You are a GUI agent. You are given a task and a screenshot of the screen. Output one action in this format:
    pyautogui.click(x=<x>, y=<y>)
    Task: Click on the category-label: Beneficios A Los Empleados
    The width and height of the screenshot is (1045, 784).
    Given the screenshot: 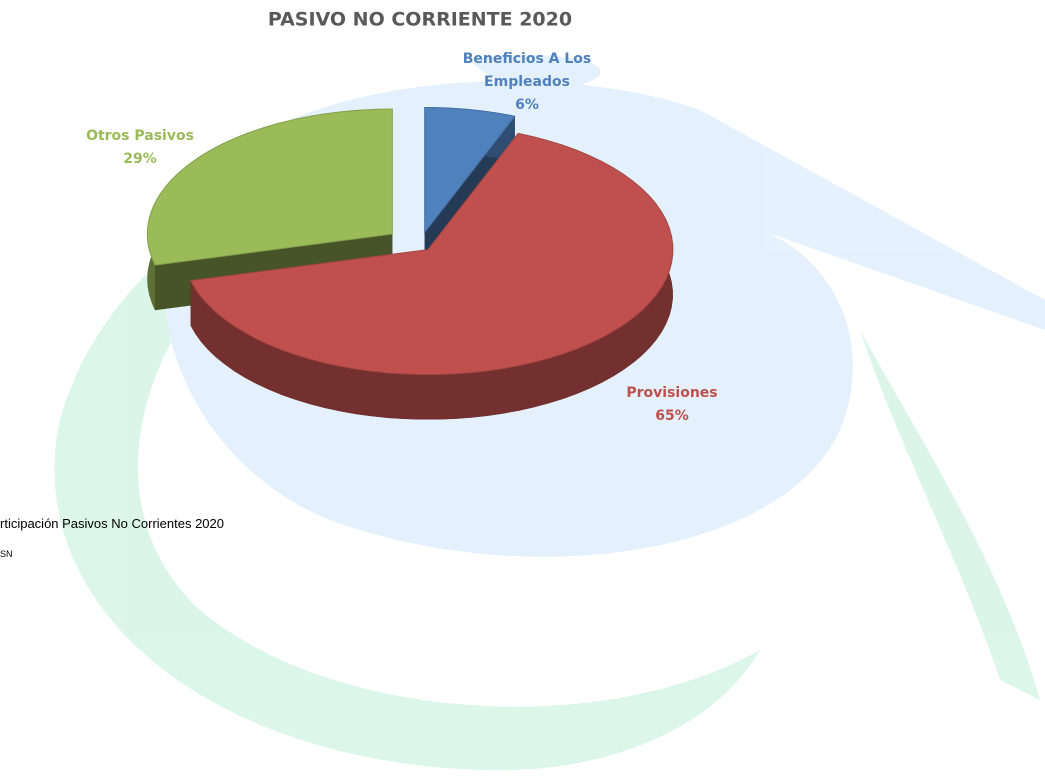 What is the action you would take?
    pyautogui.click(x=527, y=70)
    